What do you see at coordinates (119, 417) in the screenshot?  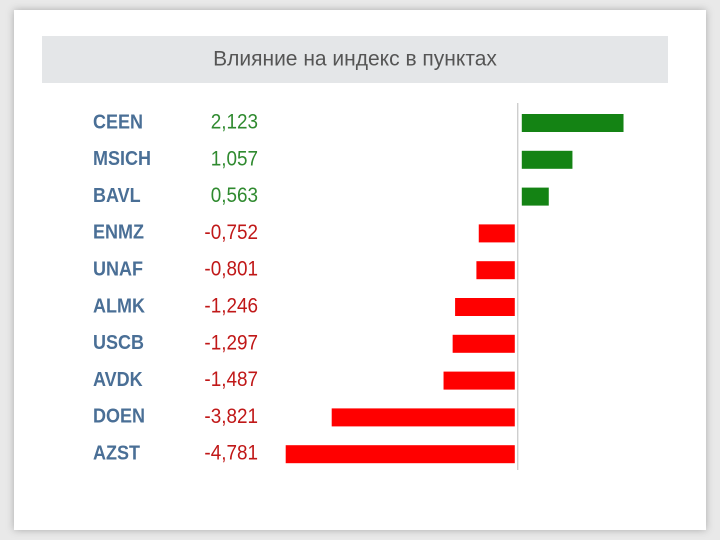 I see `category-label: DOEN` at bounding box center [119, 417].